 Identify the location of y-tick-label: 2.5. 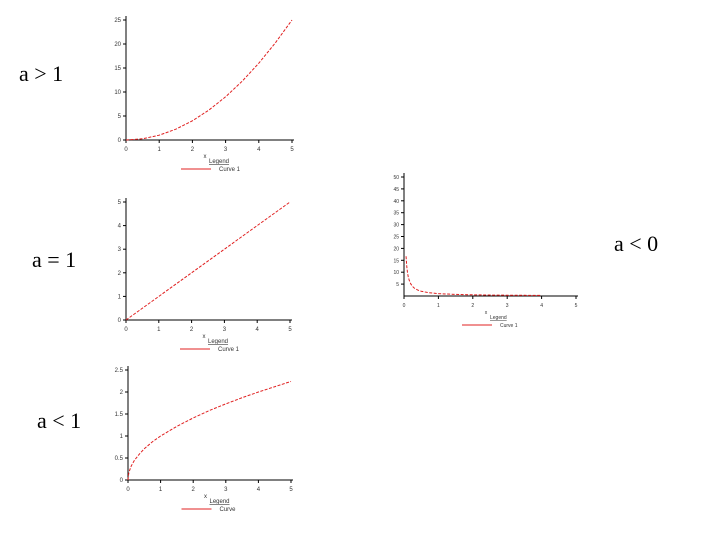
(119, 371).